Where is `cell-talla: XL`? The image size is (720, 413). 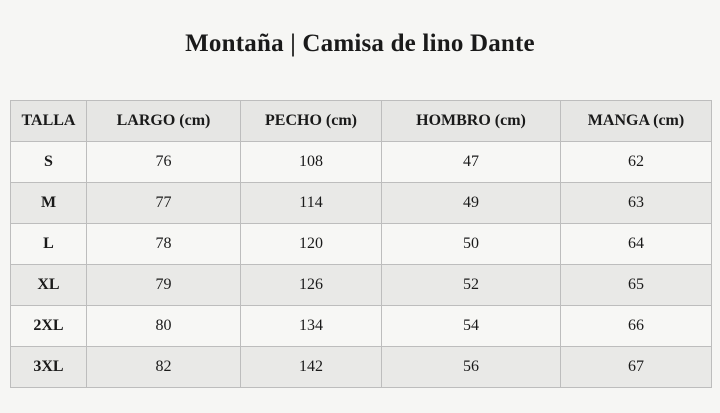
cell-talla: XL is located at coordinates (48, 285).